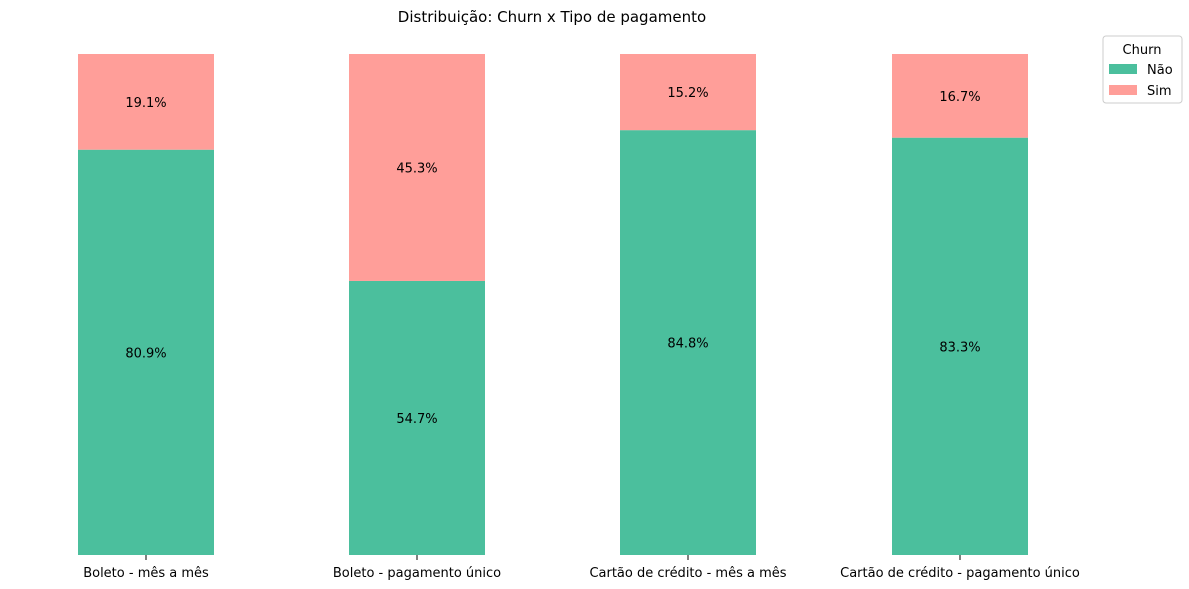 This screenshot has height=589, width=1189. Describe the element at coordinates (1142, 50) in the screenshot. I see `legend-title: Churn` at that location.